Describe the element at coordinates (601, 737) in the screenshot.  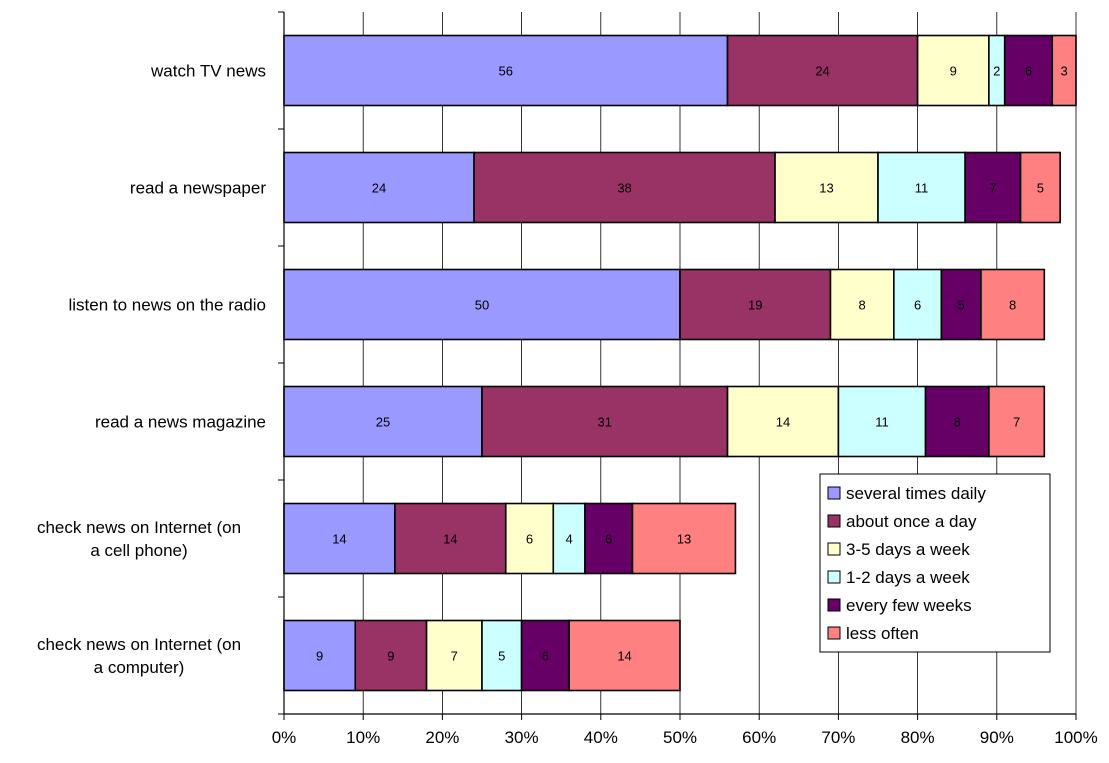
I see `x-tick-label: 40%` at that location.